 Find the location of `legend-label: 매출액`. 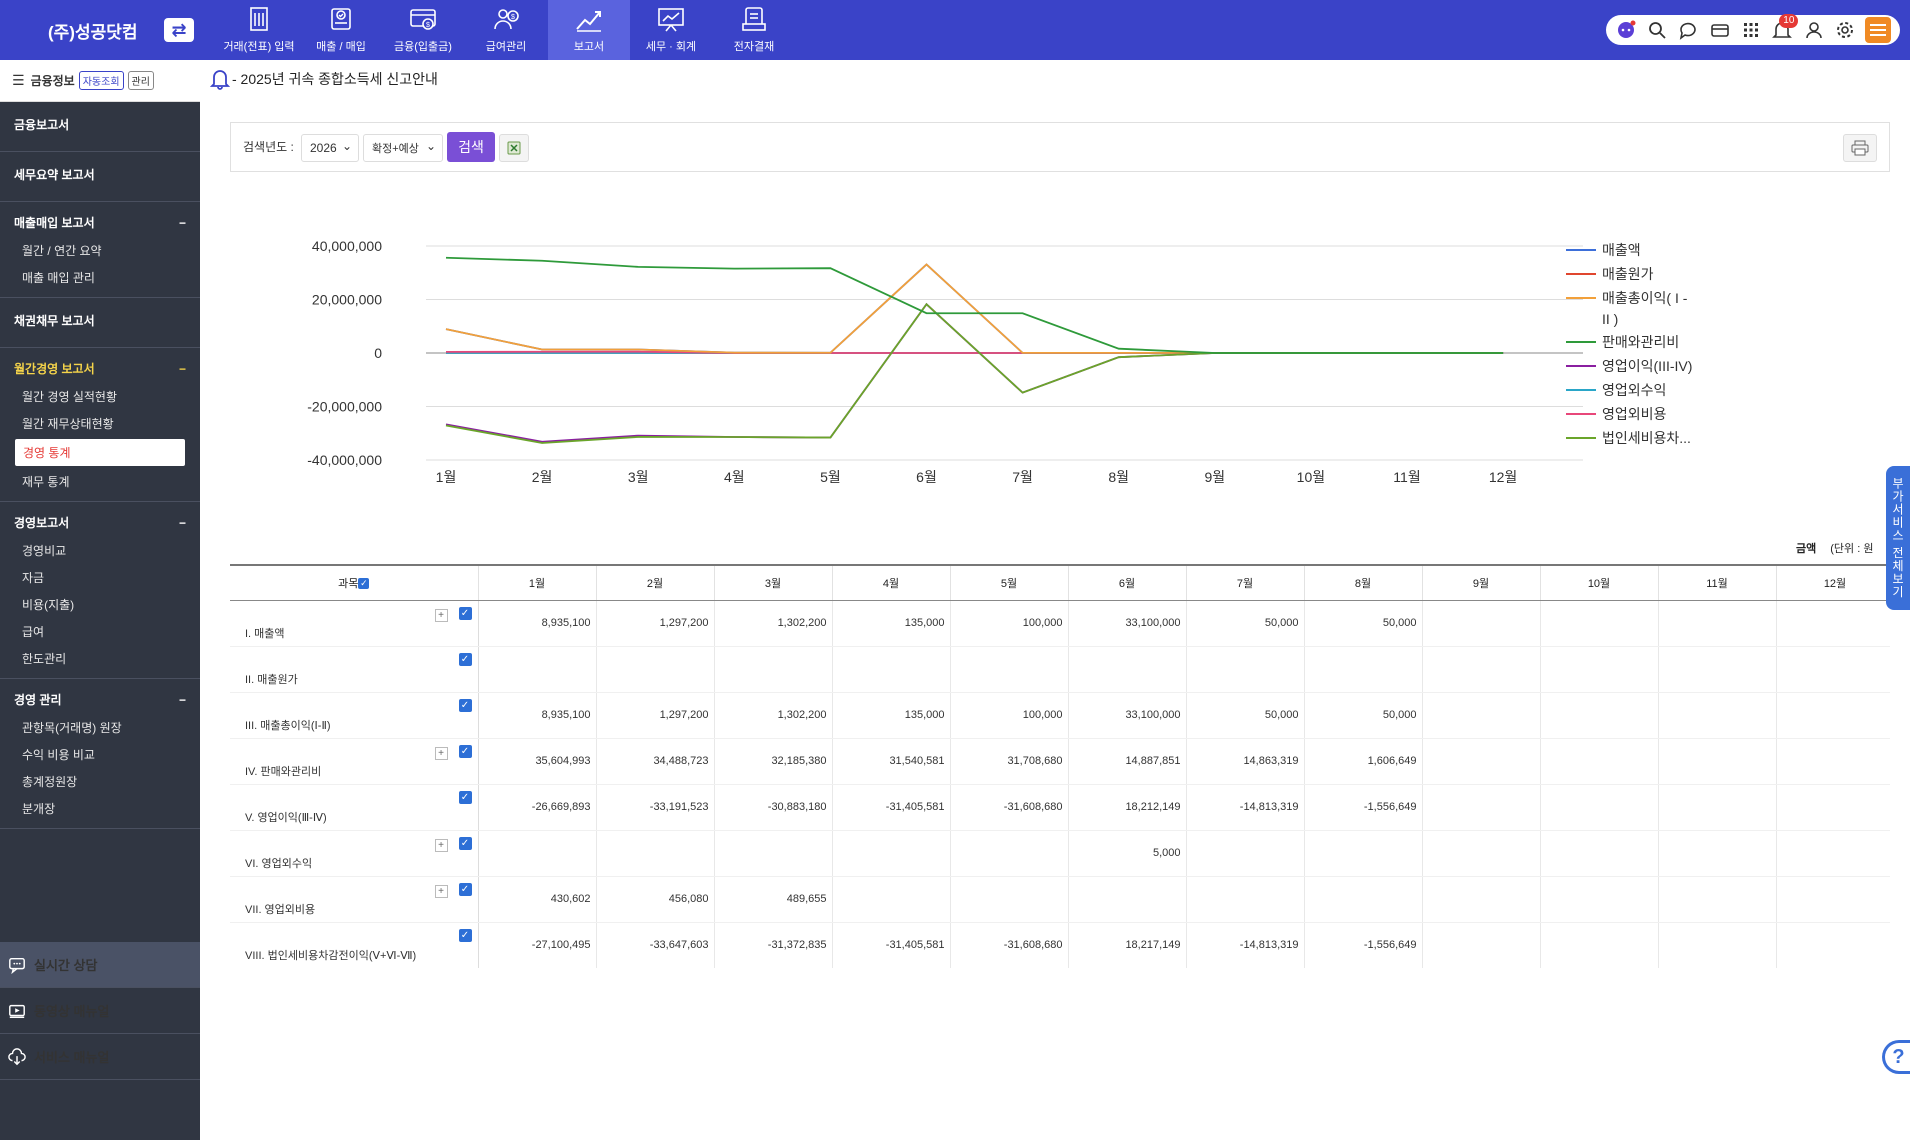

legend-label: 매출액 is located at coordinates (1621, 250).